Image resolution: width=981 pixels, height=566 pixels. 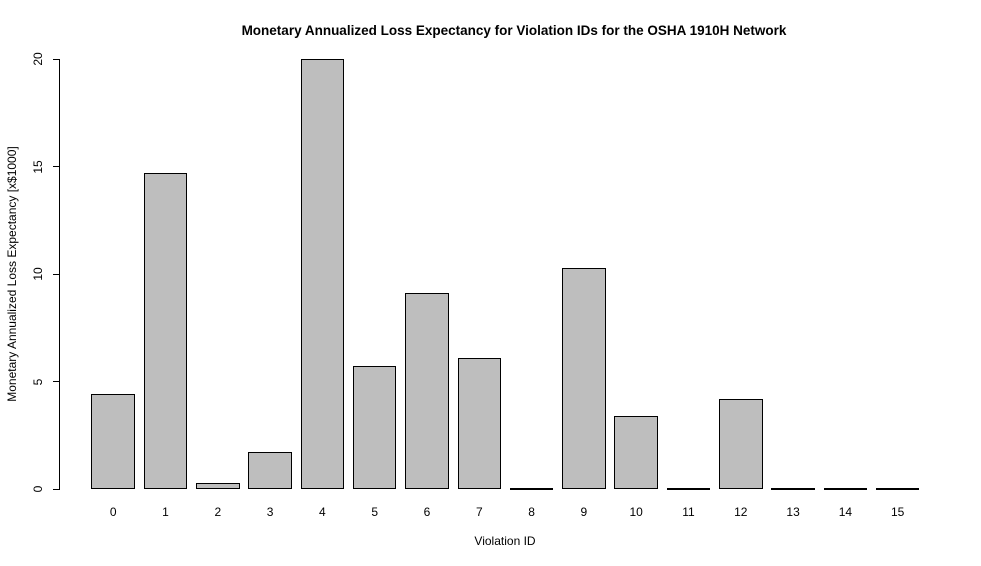 What do you see at coordinates (38, 166) in the screenshot?
I see `y-tick-label: 15` at bounding box center [38, 166].